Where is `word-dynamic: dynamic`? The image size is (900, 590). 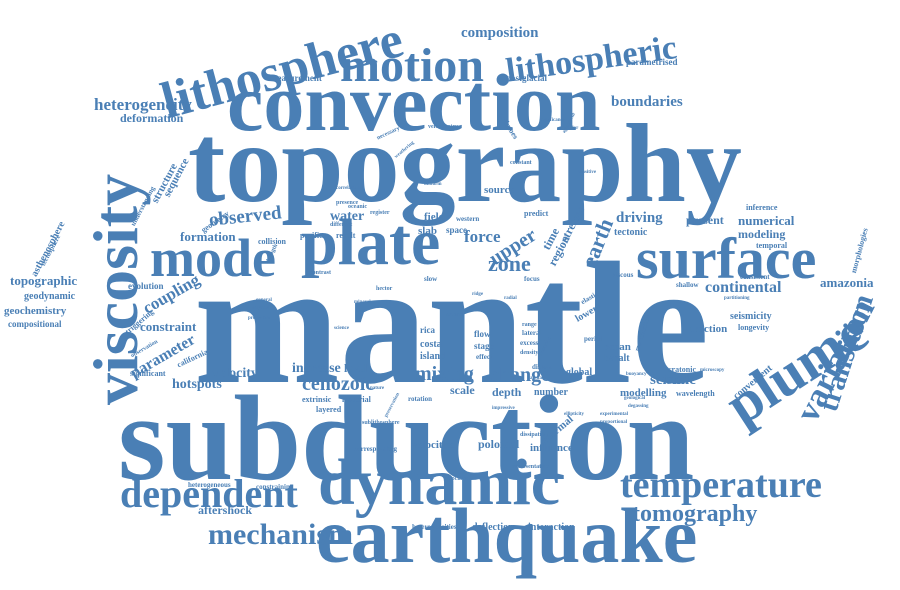
word-dynamic: dynamic is located at coordinates (439, 482).